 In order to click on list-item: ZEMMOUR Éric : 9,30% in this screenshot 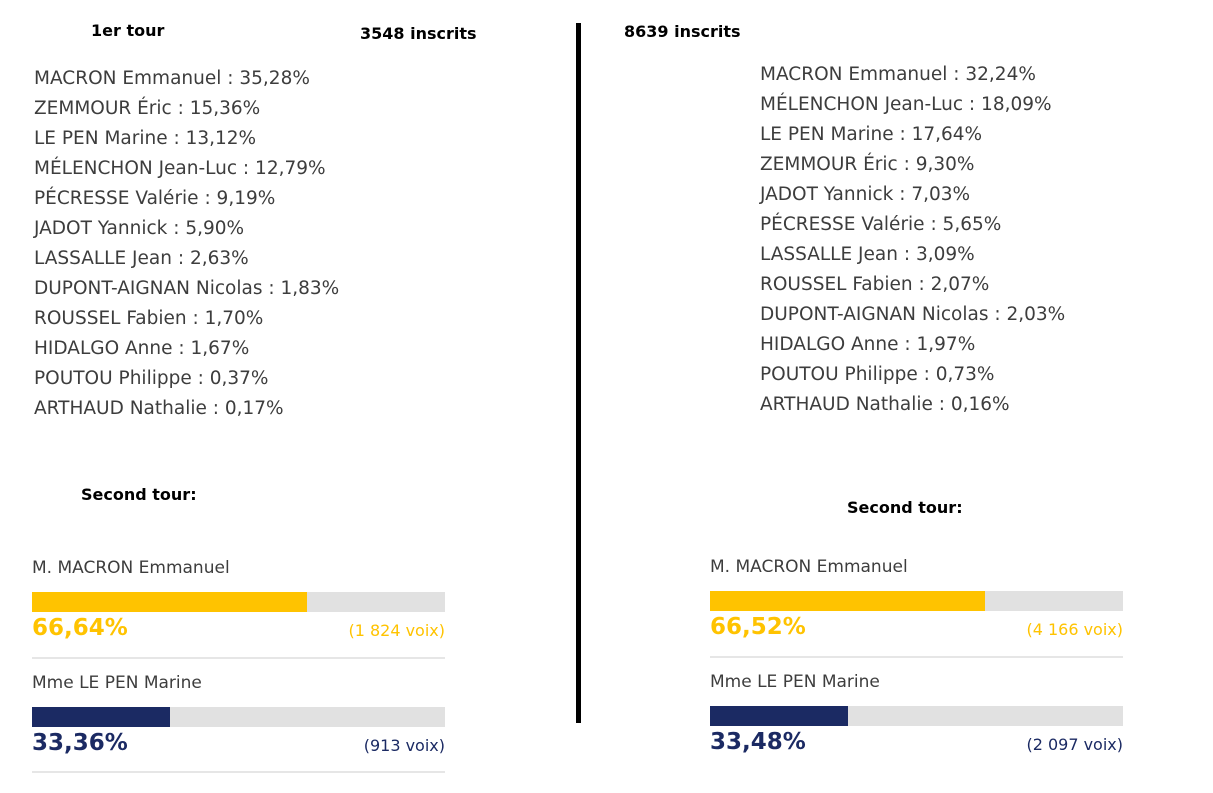, I will do `click(867, 164)`.